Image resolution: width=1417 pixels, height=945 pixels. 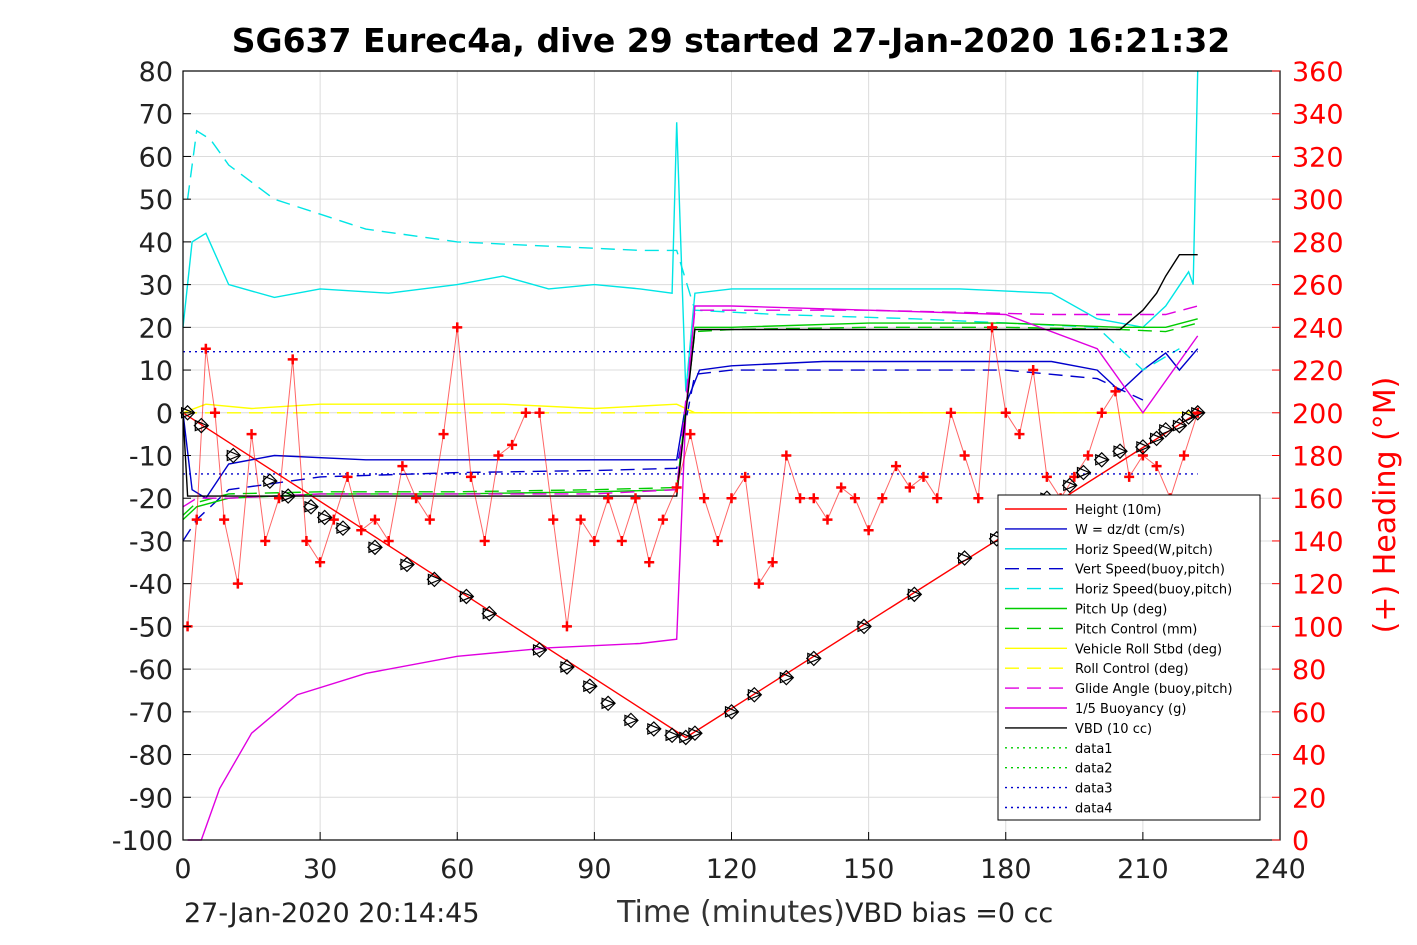 I want to click on y-tick-label: 10, so click(x=156, y=371).